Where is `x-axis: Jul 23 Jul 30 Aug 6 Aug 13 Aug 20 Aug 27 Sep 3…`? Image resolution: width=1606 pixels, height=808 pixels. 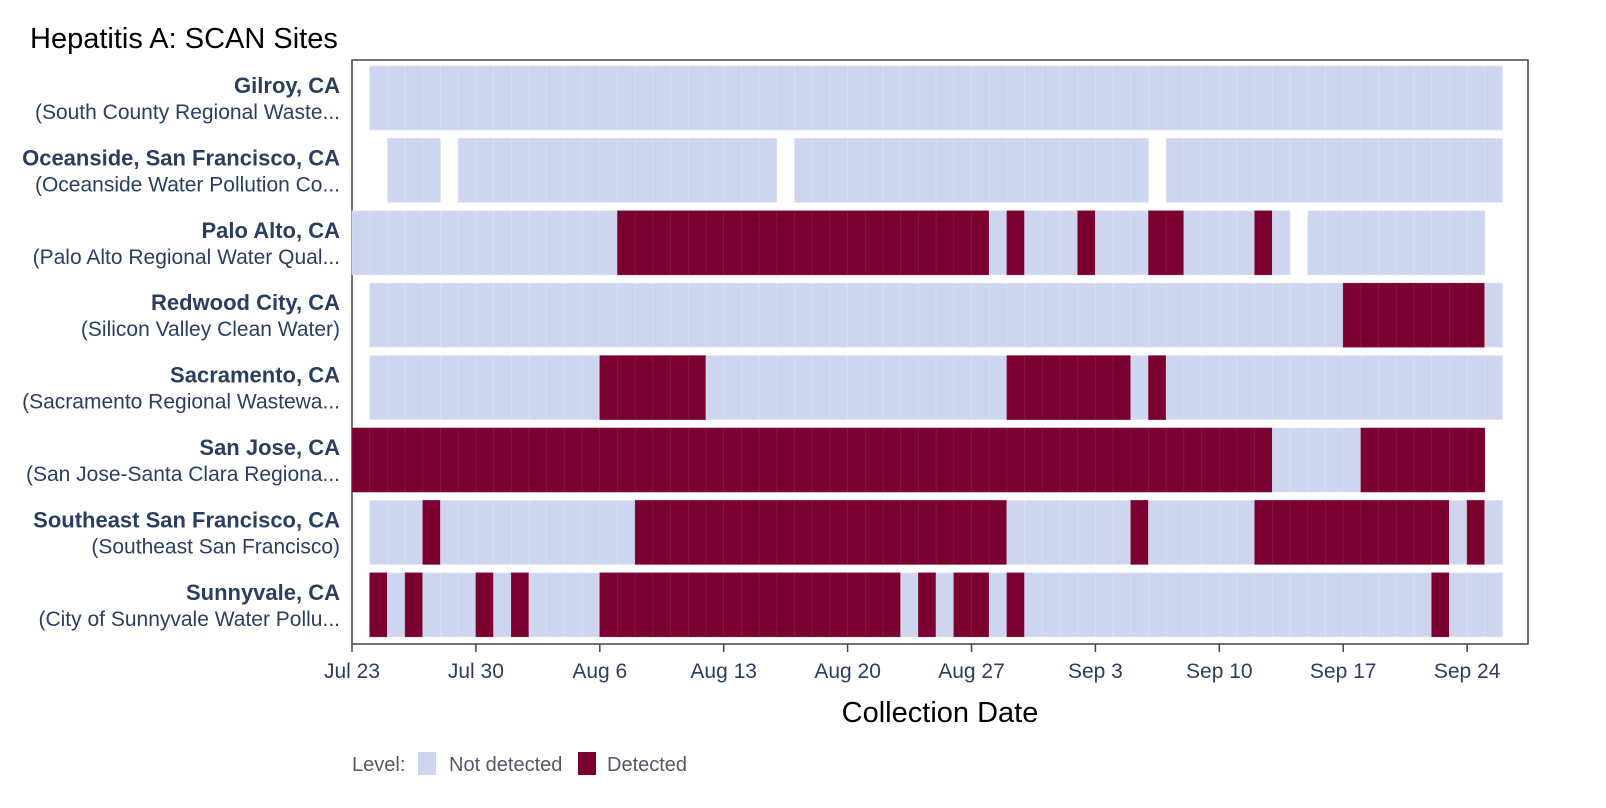
x-axis: Jul 23 Jul 30 Aug 6 Aug 13 Aug 20 Aug 27 Sep 3… is located at coordinates (912, 663).